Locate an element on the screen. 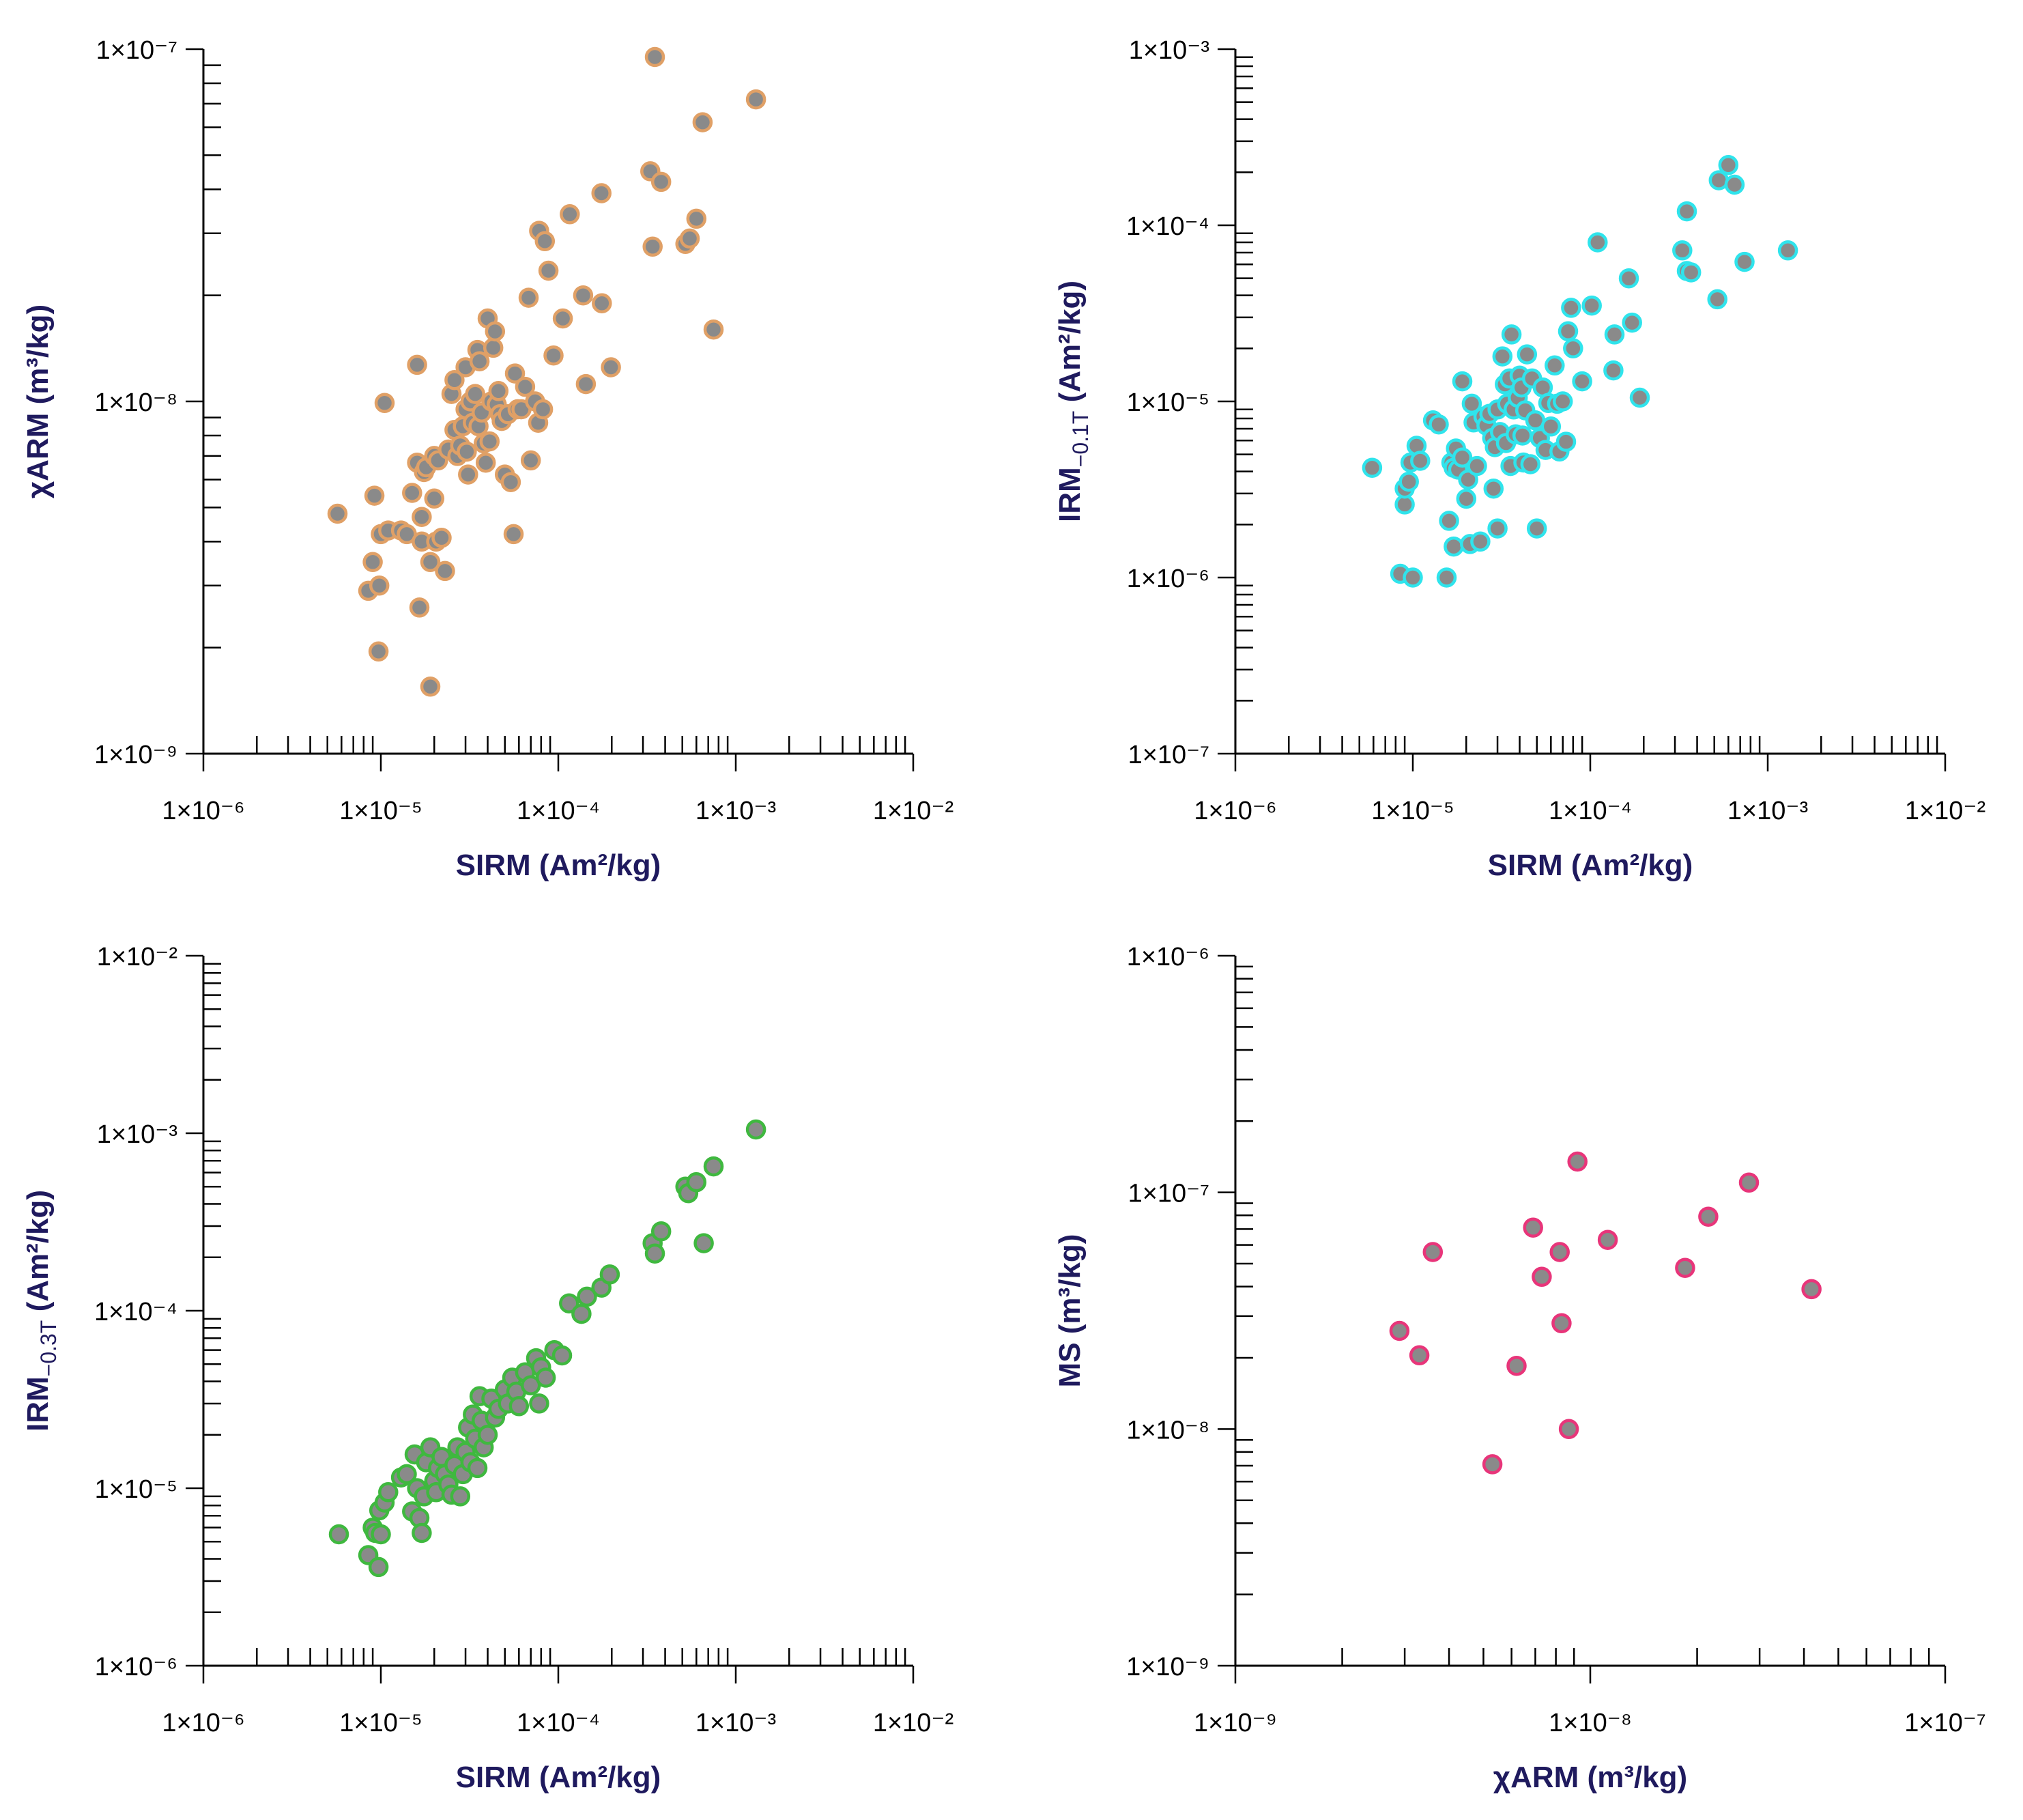  x-axis-title: SIRM (Am²/kg) is located at coordinates (558, 865).